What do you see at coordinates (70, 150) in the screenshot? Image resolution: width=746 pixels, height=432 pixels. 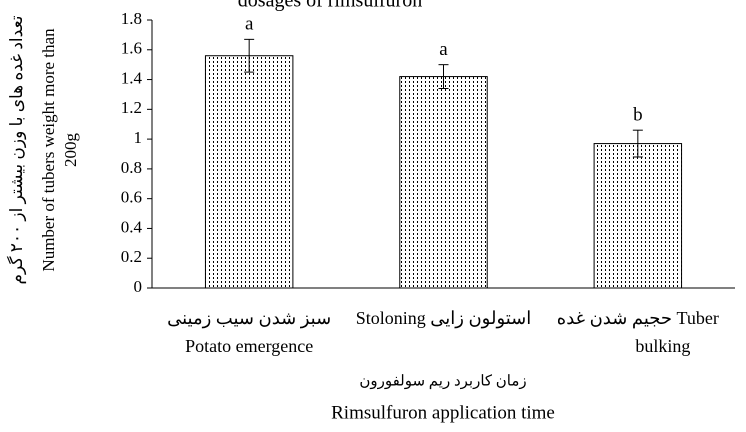 I see `y-axis-label: 200g` at bounding box center [70, 150].